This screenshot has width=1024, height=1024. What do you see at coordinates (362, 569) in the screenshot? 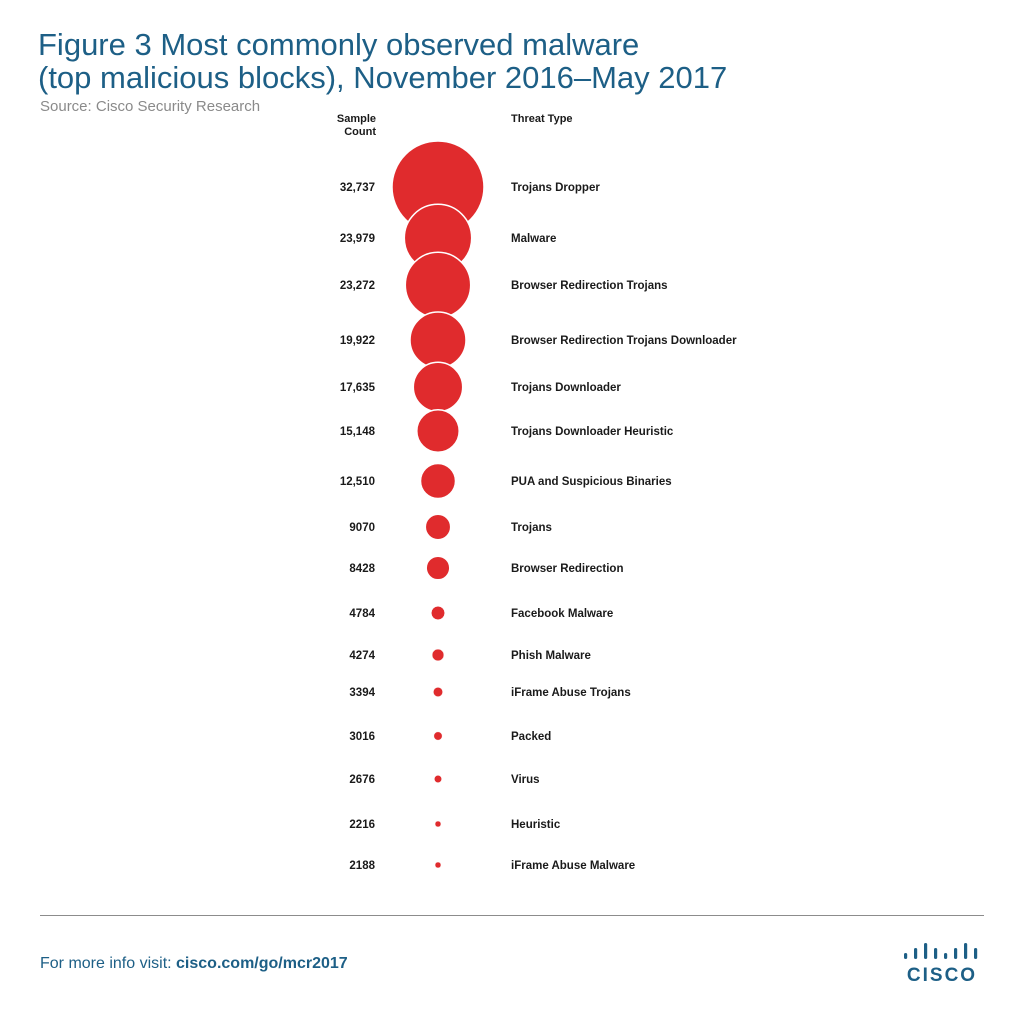
I see `sample-count-label: 8428` at bounding box center [362, 569].